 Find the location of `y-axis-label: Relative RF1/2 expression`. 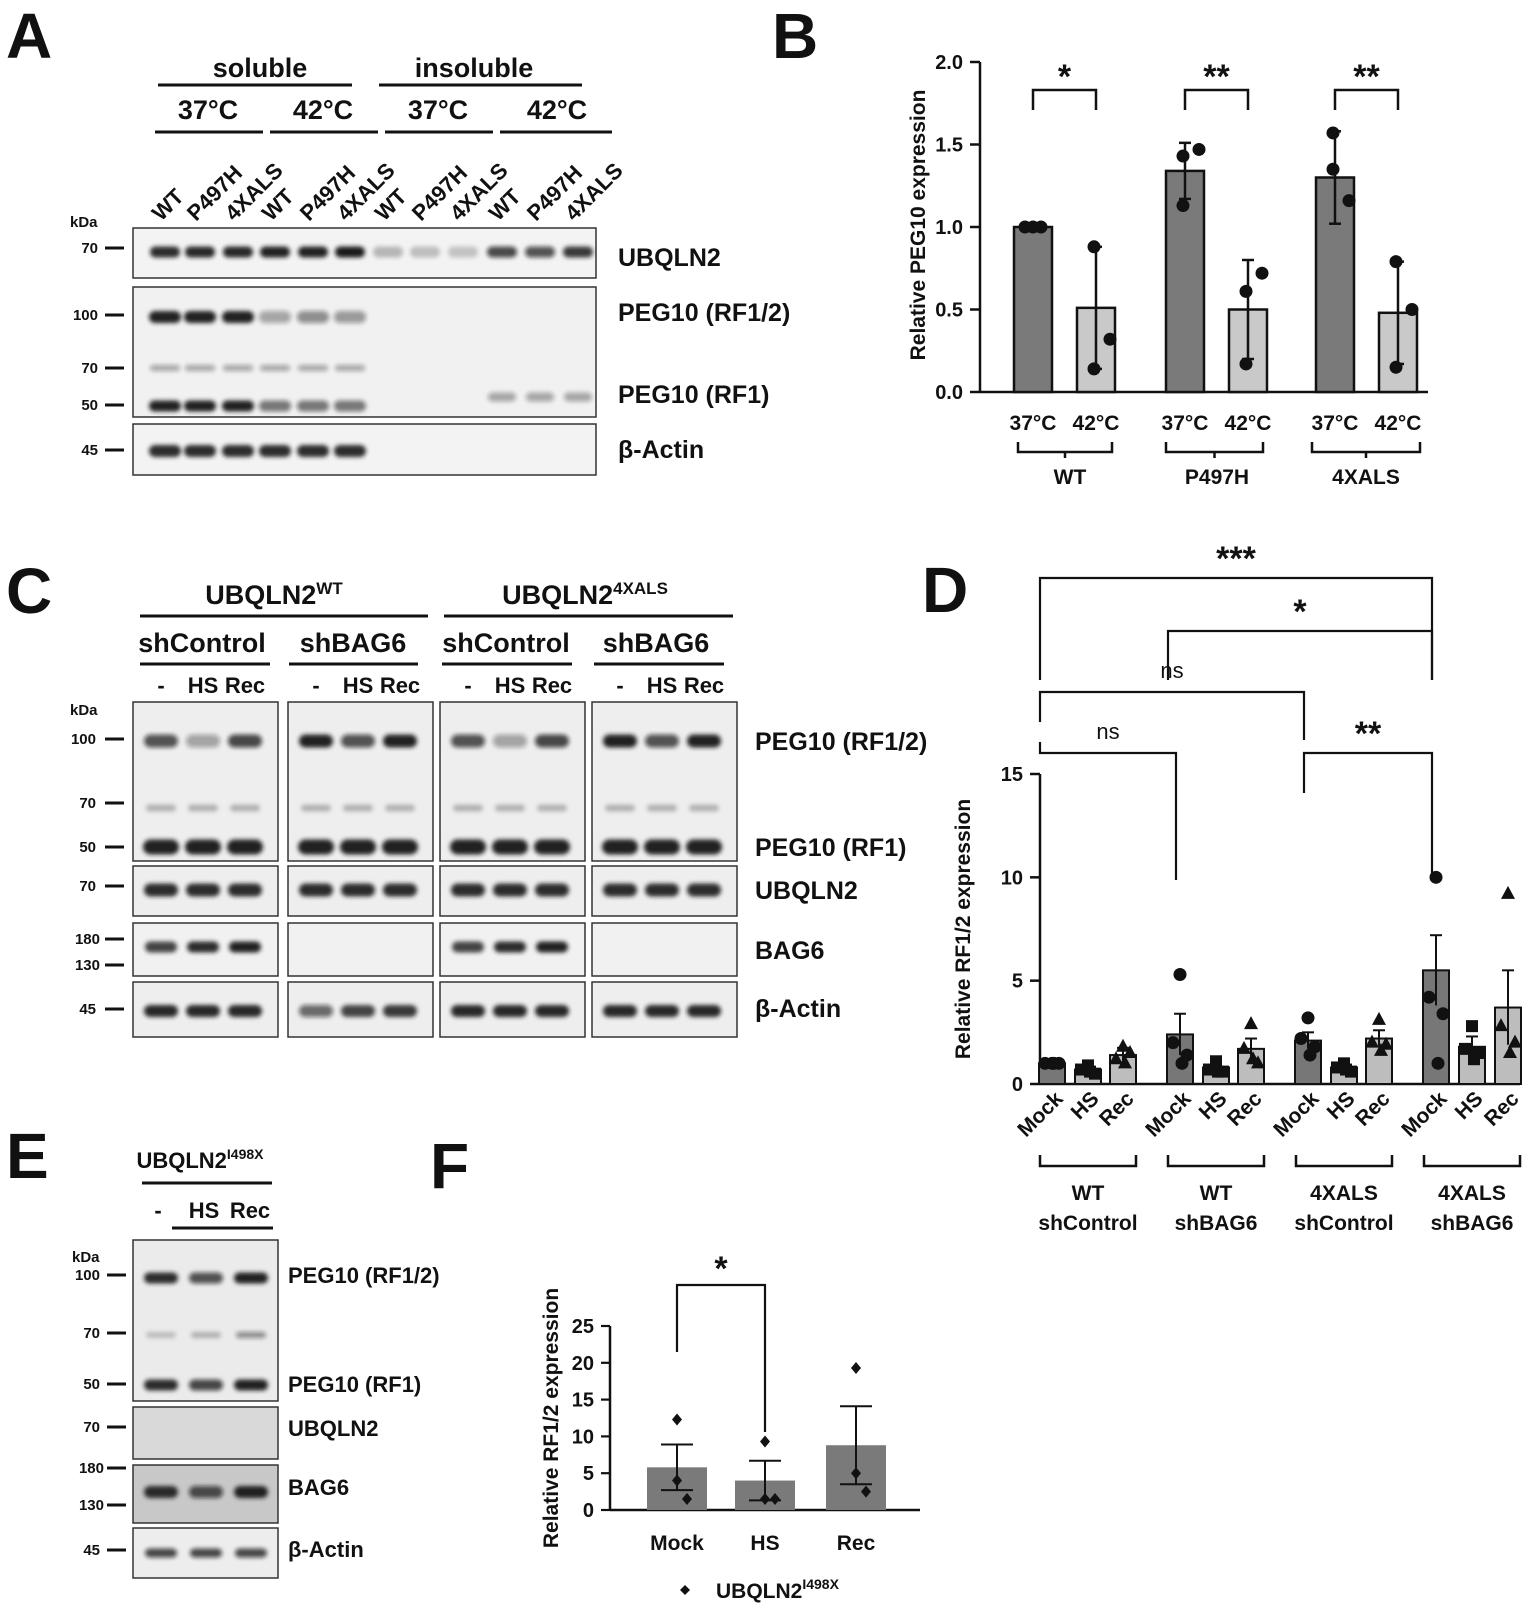

y-axis-label: Relative RF1/2 expression is located at coordinates (963, 929).